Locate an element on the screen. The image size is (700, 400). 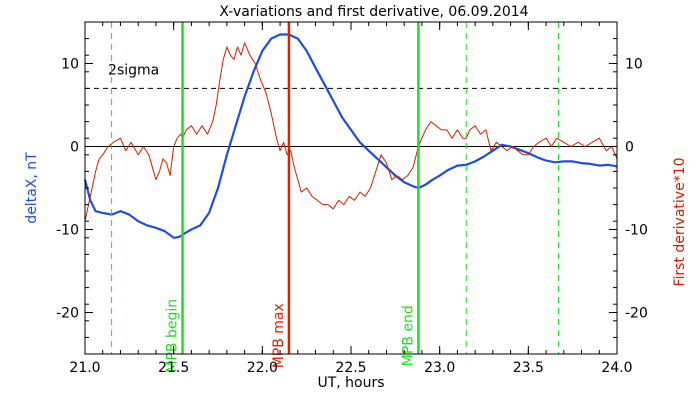
y-axis-label-left: deltaX, nT is located at coordinates (32, 188).